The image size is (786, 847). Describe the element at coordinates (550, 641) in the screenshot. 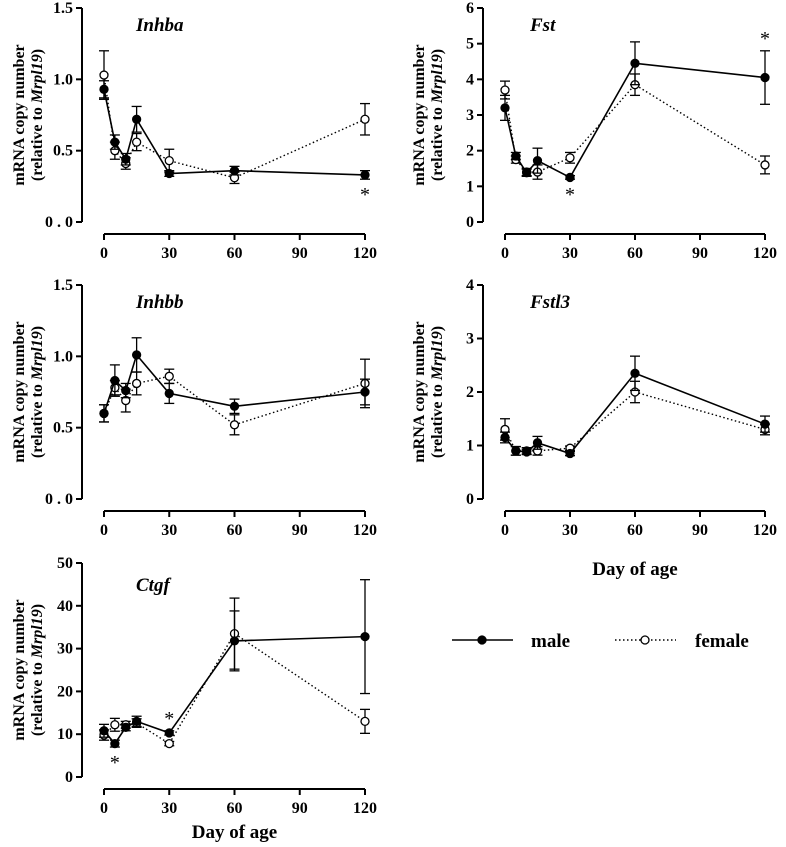

I see `legend-label-male: male` at that location.